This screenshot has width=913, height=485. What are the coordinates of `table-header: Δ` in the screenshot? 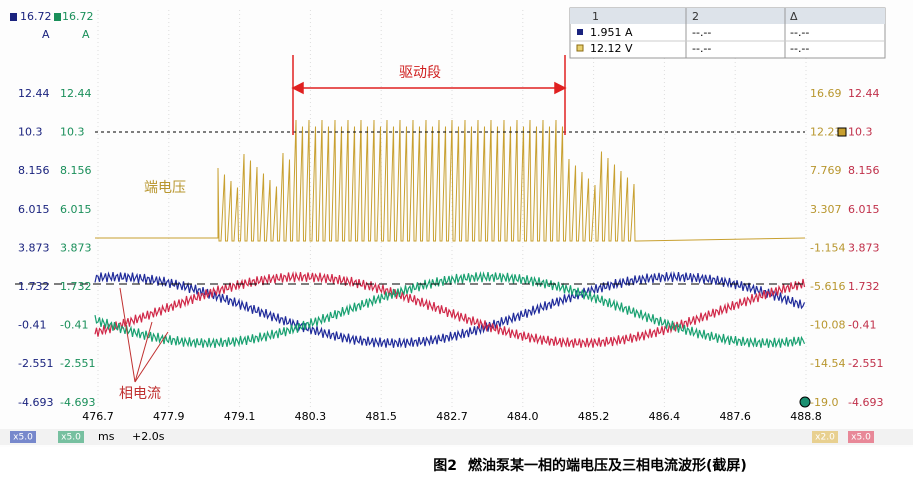 It's located at (794, 16).